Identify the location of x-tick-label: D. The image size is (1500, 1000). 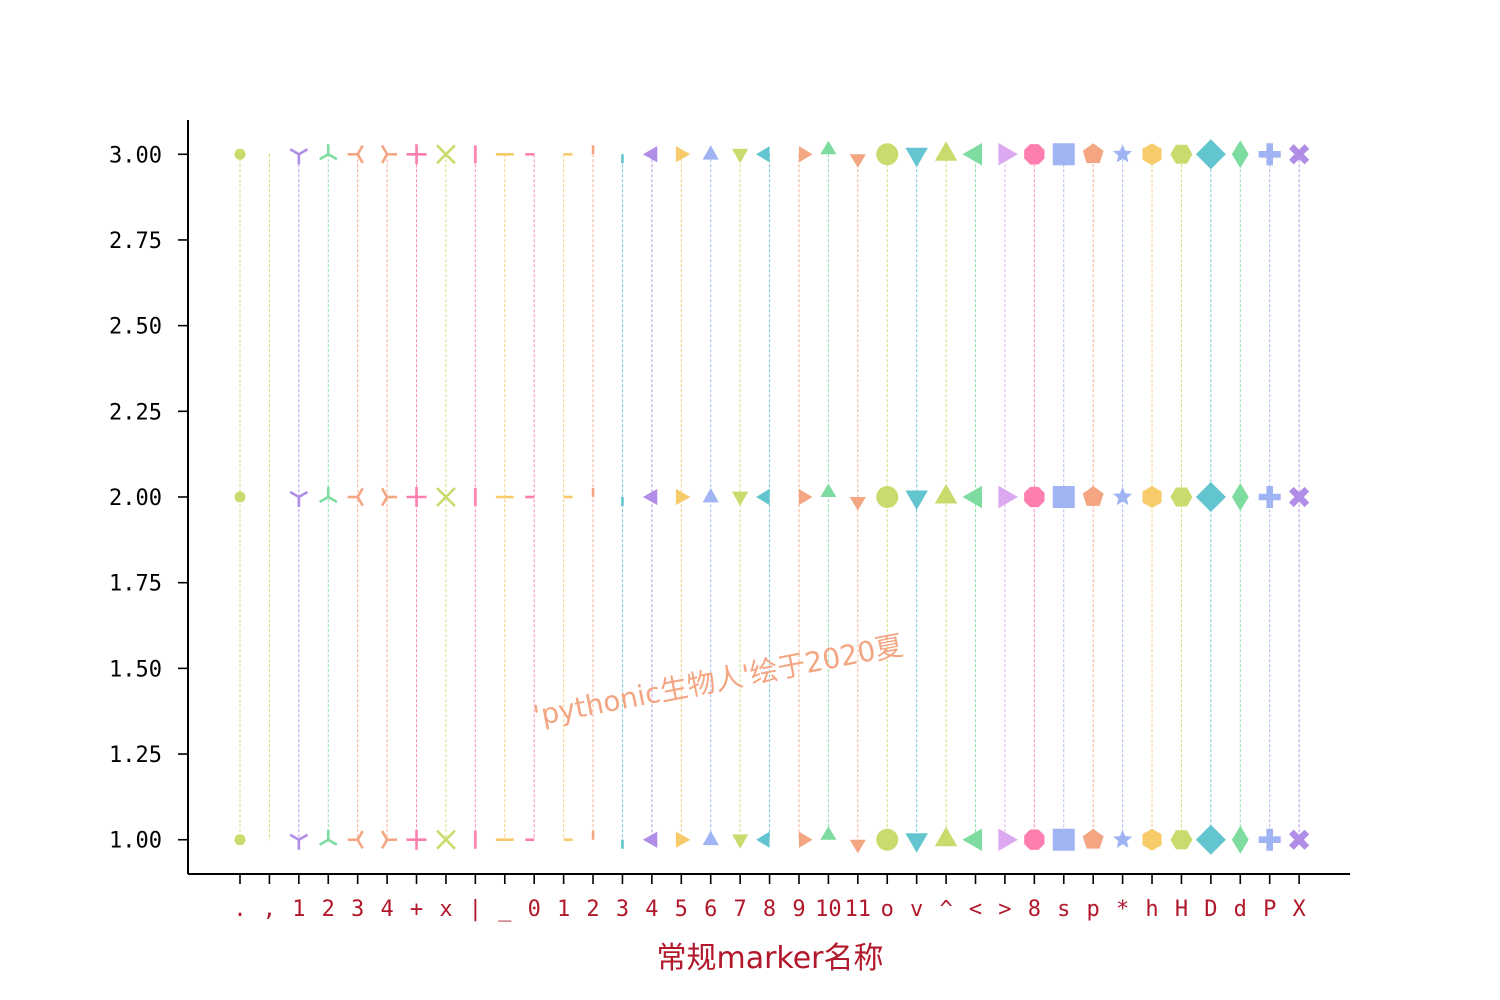
(1210, 909).